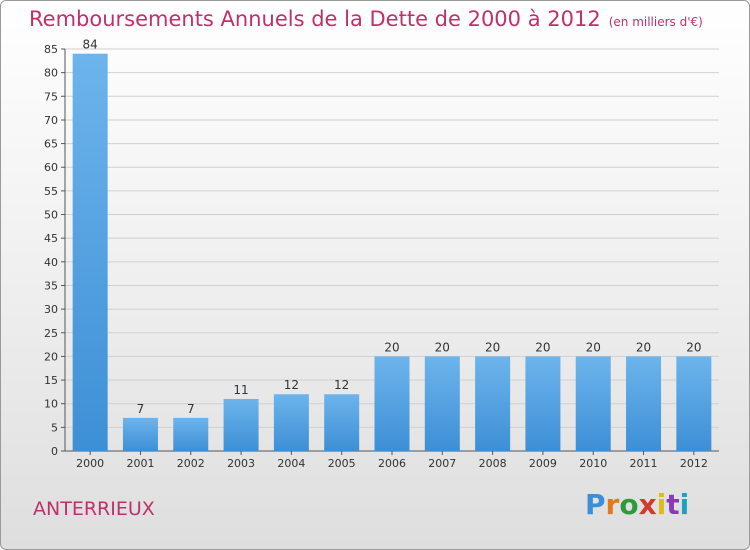 This screenshot has height=550, width=750. What do you see at coordinates (51, 49) in the screenshot?
I see `y-tick-label: 85` at bounding box center [51, 49].